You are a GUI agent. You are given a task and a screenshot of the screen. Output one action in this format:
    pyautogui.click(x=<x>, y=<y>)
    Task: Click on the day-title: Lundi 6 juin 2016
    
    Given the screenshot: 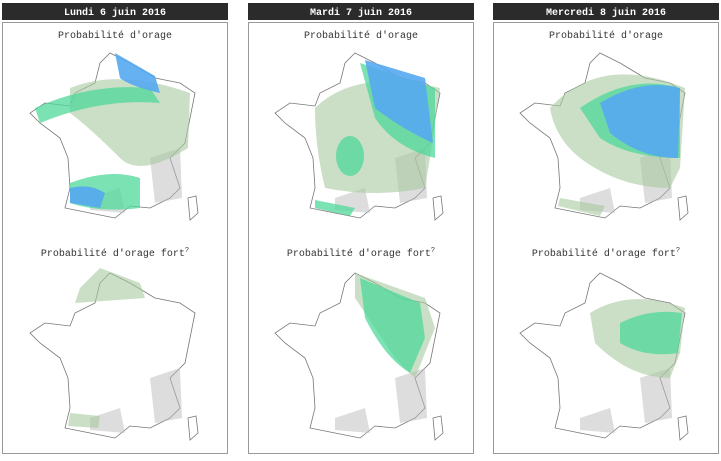 What is the action you would take?
    pyautogui.click(x=115, y=13)
    